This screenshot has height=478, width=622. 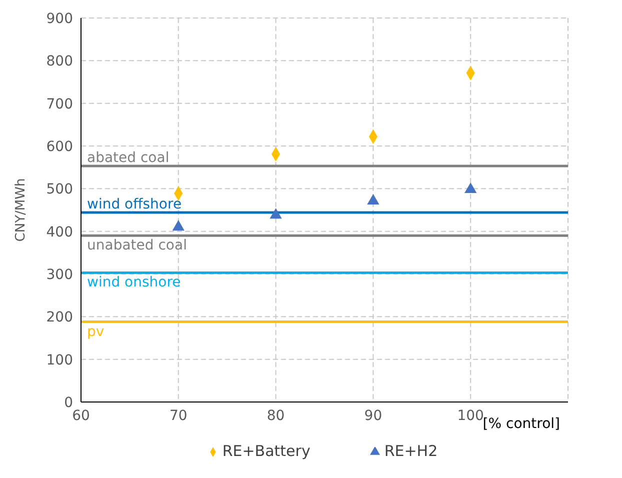 I want to click on ref-line-label: abated coal, so click(x=128, y=158).